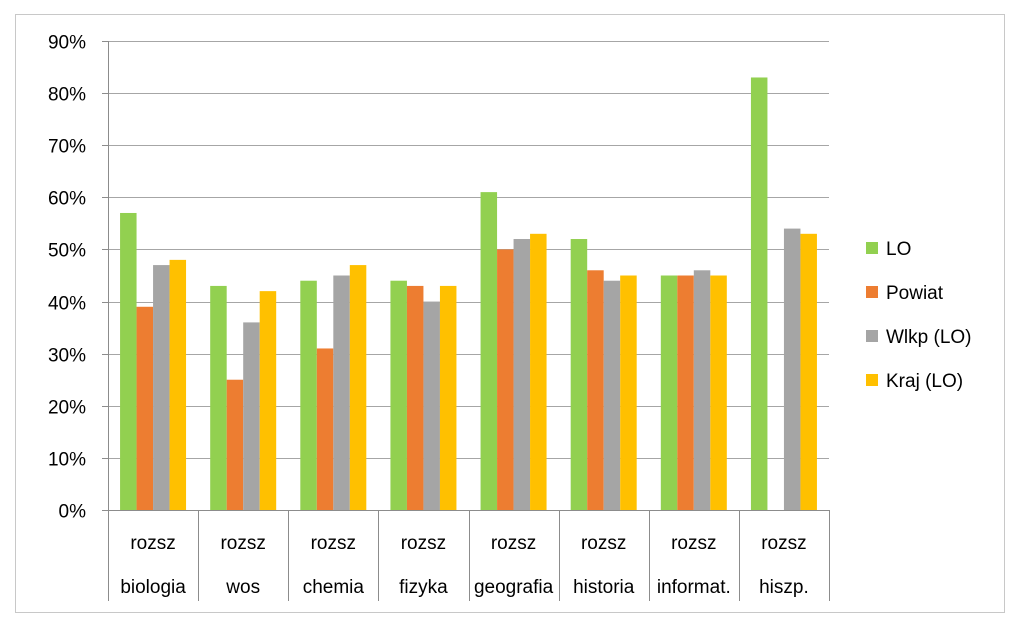  I want to click on legend-label: Wlkp (LO), so click(929, 337).